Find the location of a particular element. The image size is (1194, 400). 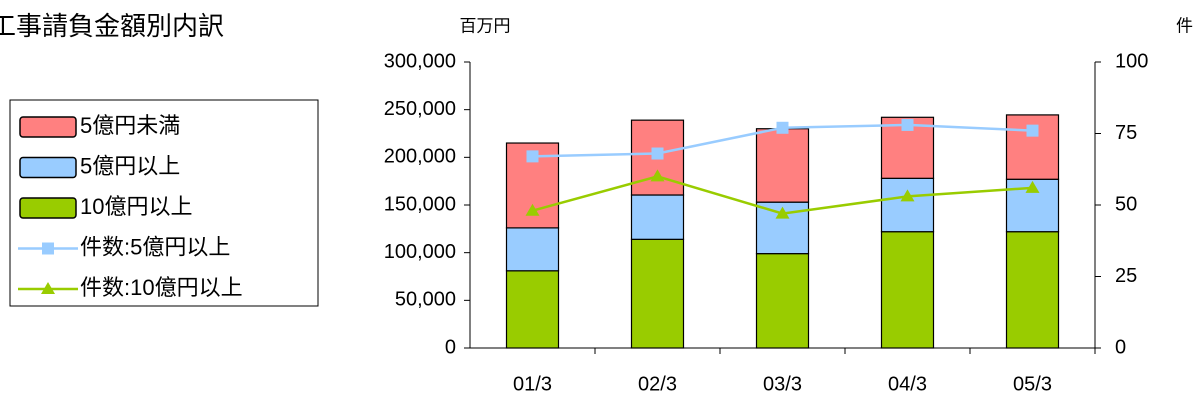

y-tick-label: 300,000 is located at coordinates (420, 61).